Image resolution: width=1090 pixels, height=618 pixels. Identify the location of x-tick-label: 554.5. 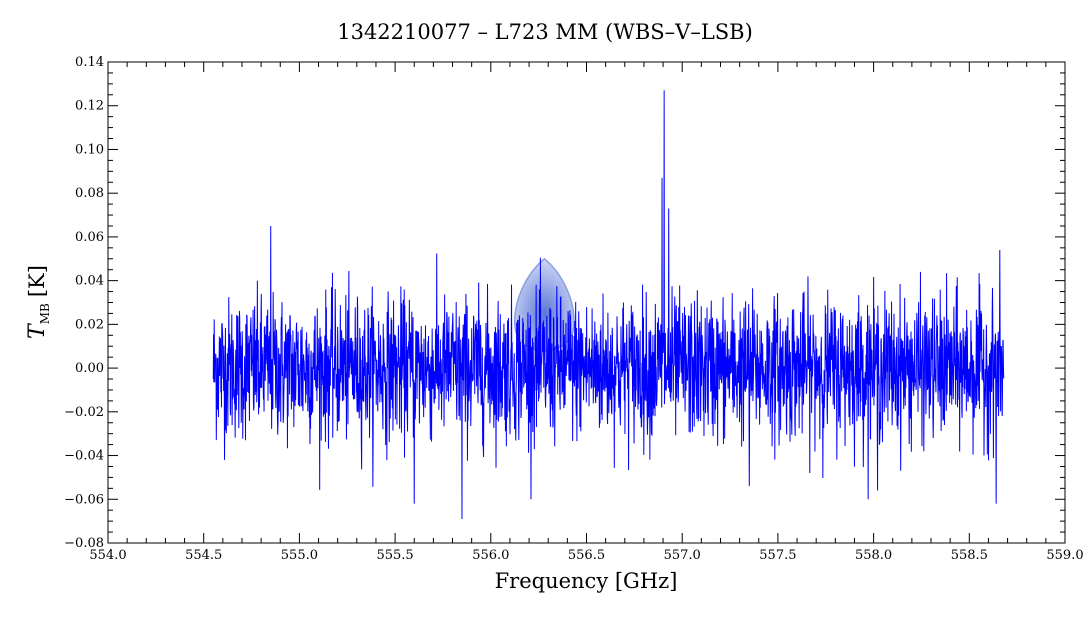
(203, 555).